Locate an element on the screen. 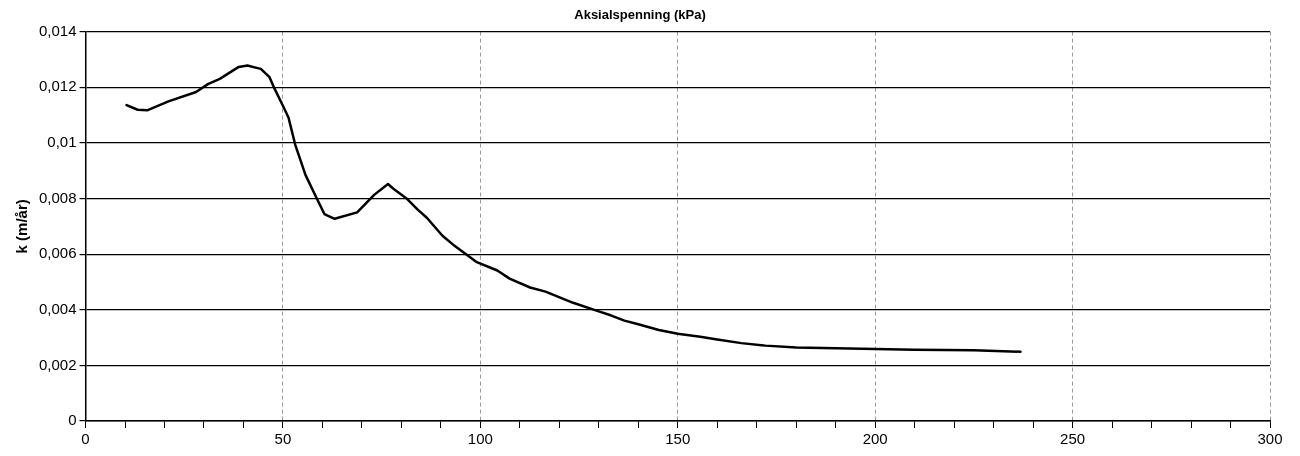 This screenshot has width=1300, height=456. y-tick-label: 0,012 is located at coordinates (57, 86).